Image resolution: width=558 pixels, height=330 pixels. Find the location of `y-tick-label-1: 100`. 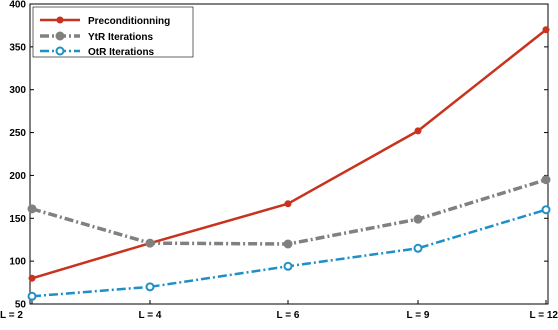

y-tick-label-1: 100 is located at coordinates (17, 262).